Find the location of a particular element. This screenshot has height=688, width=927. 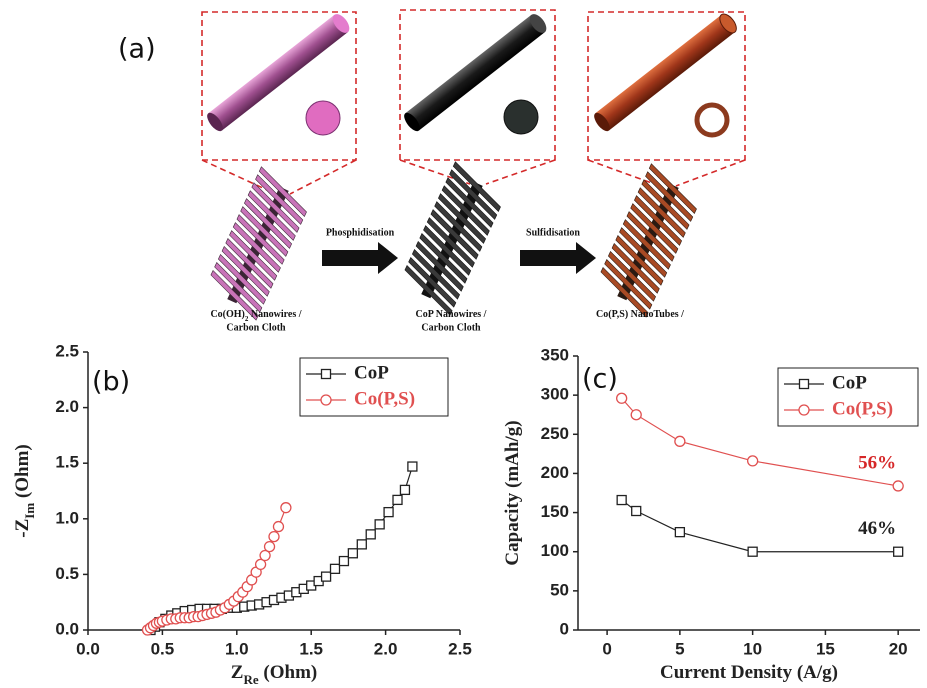

x-tick-label: 2.5 is located at coordinates (460, 648).